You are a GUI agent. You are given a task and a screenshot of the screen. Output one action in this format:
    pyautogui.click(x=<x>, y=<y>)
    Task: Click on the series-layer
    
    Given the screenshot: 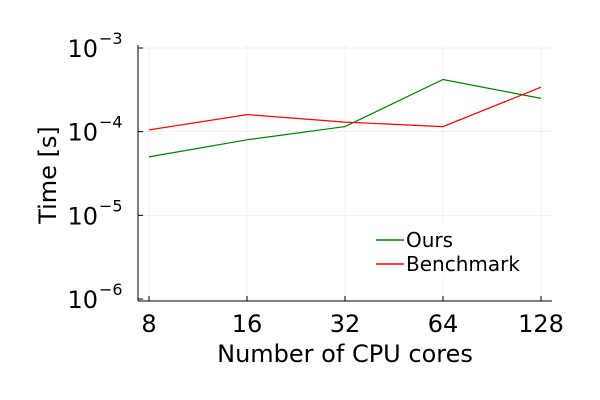 What is the action you would take?
    pyautogui.click(x=345, y=118)
    